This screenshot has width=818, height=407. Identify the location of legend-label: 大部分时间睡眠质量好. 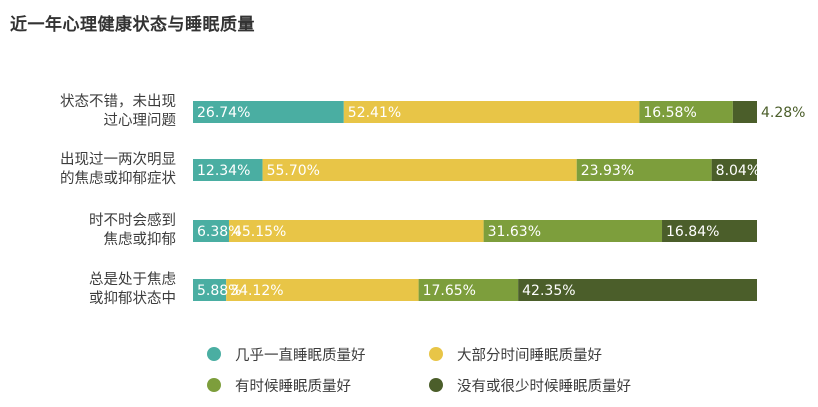
(529, 355).